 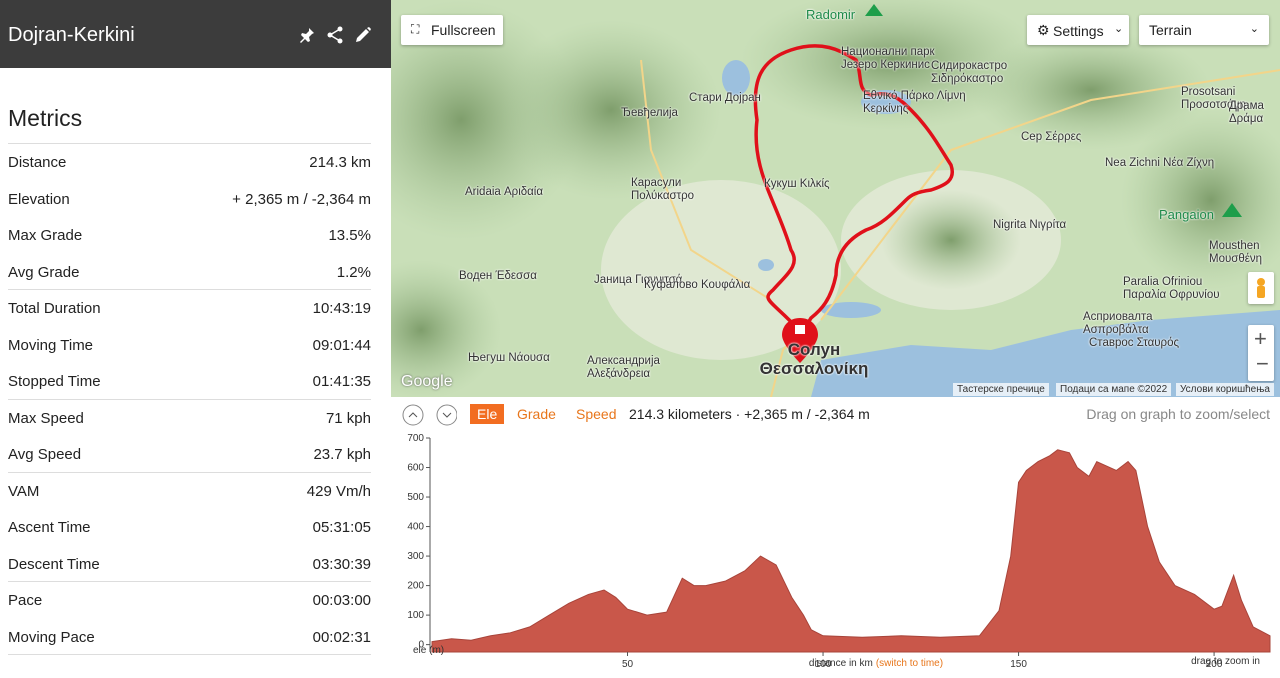 What do you see at coordinates (623, 367) in the screenshot?
I see `map-label: Александрија Αλεξάνδρεια` at bounding box center [623, 367].